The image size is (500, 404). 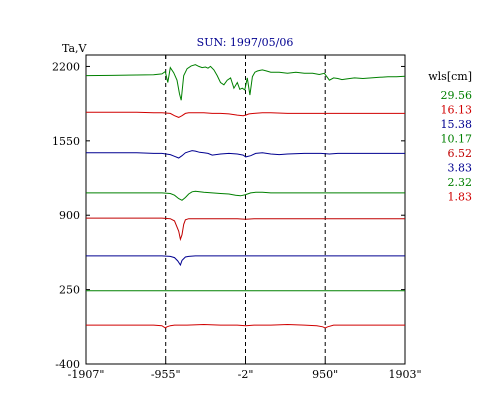 What do you see at coordinates (457, 95) in the screenshot?
I see `legend-entry: 29.56` at bounding box center [457, 95].